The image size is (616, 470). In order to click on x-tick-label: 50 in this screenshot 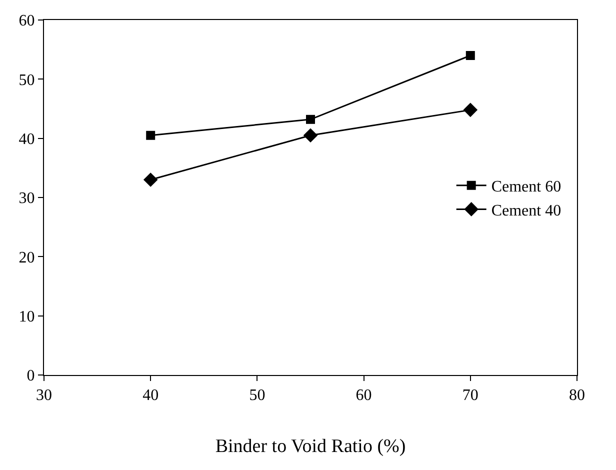, I will do `click(257, 395)`.